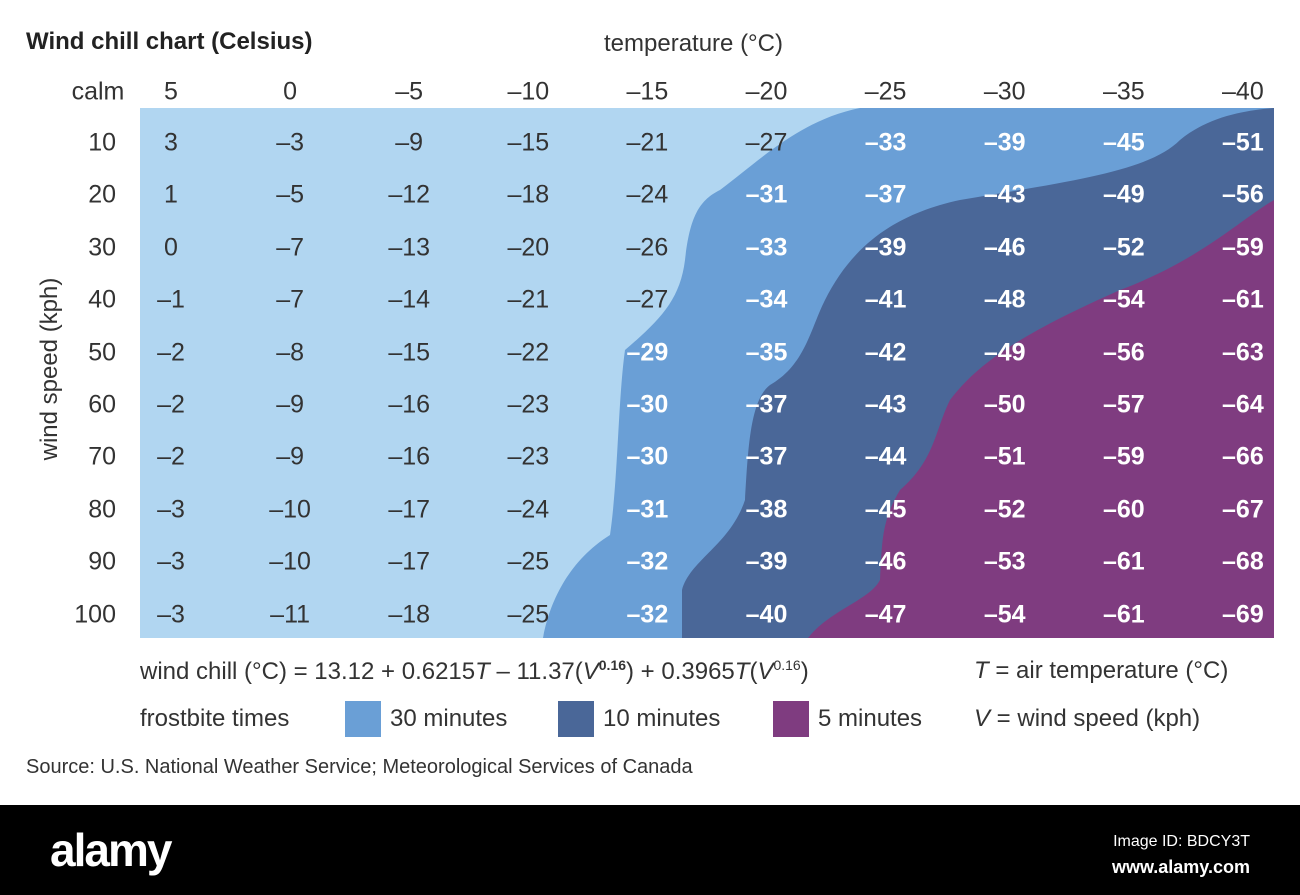  Describe the element at coordinates (102, 299) in the screenshot. I see `row-header: 40` at that location.